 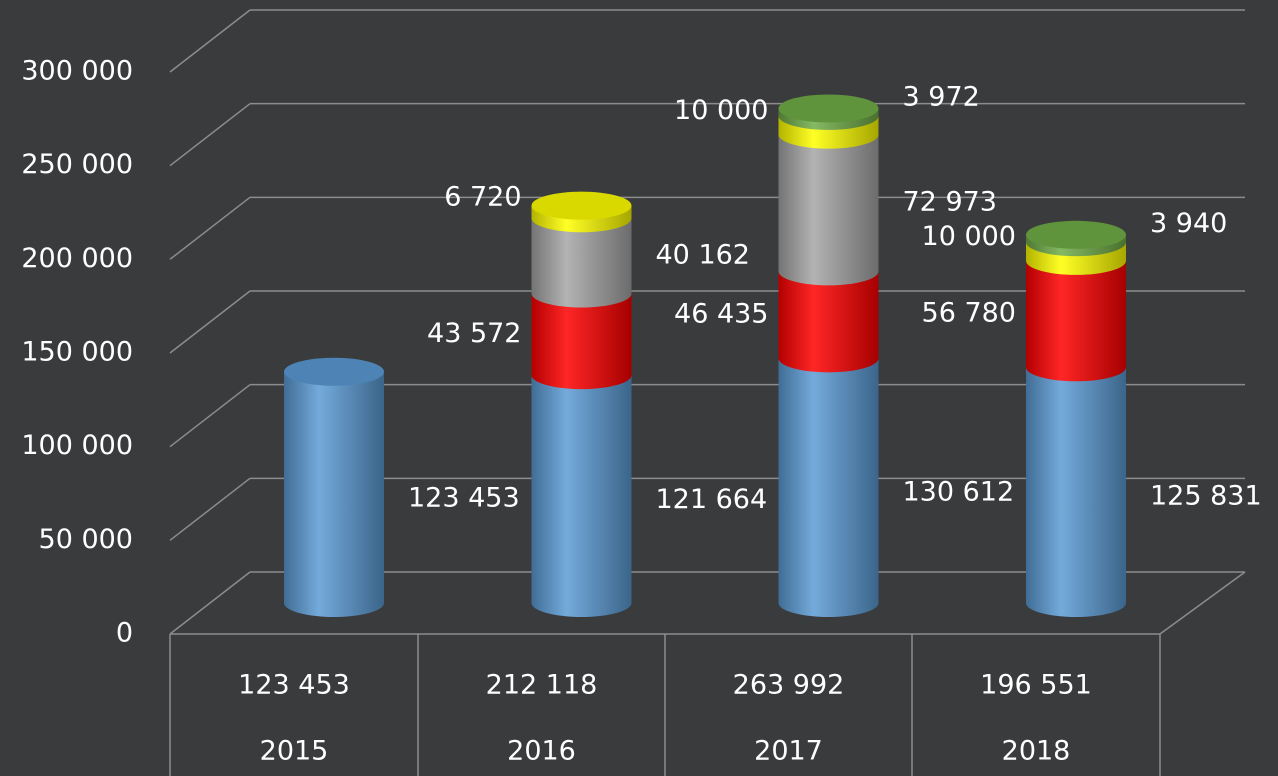 What do you see at coordinates (482, 196) in the screenshot?
I see `data-label: 6 720` at bounding box center [482, 196].